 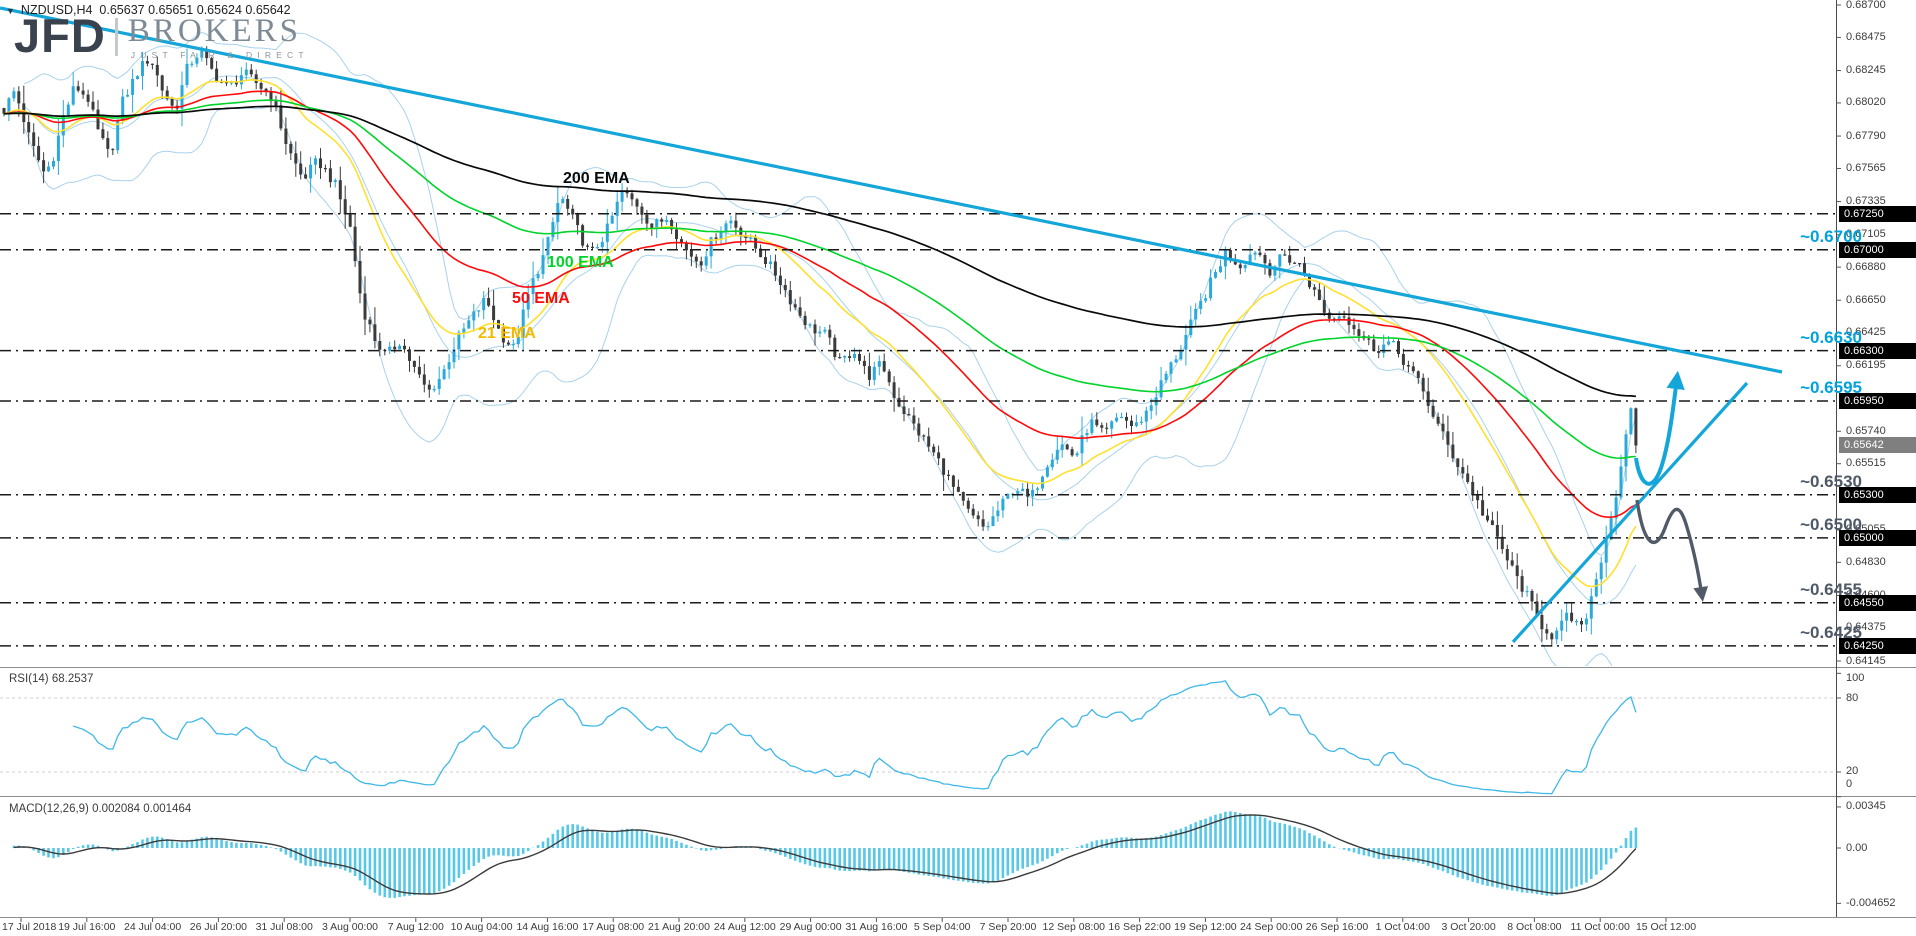 What do you see at coordinates (918, 737) in the screenshot?
I see `rsi-plot` at bounding box center [918, 737].